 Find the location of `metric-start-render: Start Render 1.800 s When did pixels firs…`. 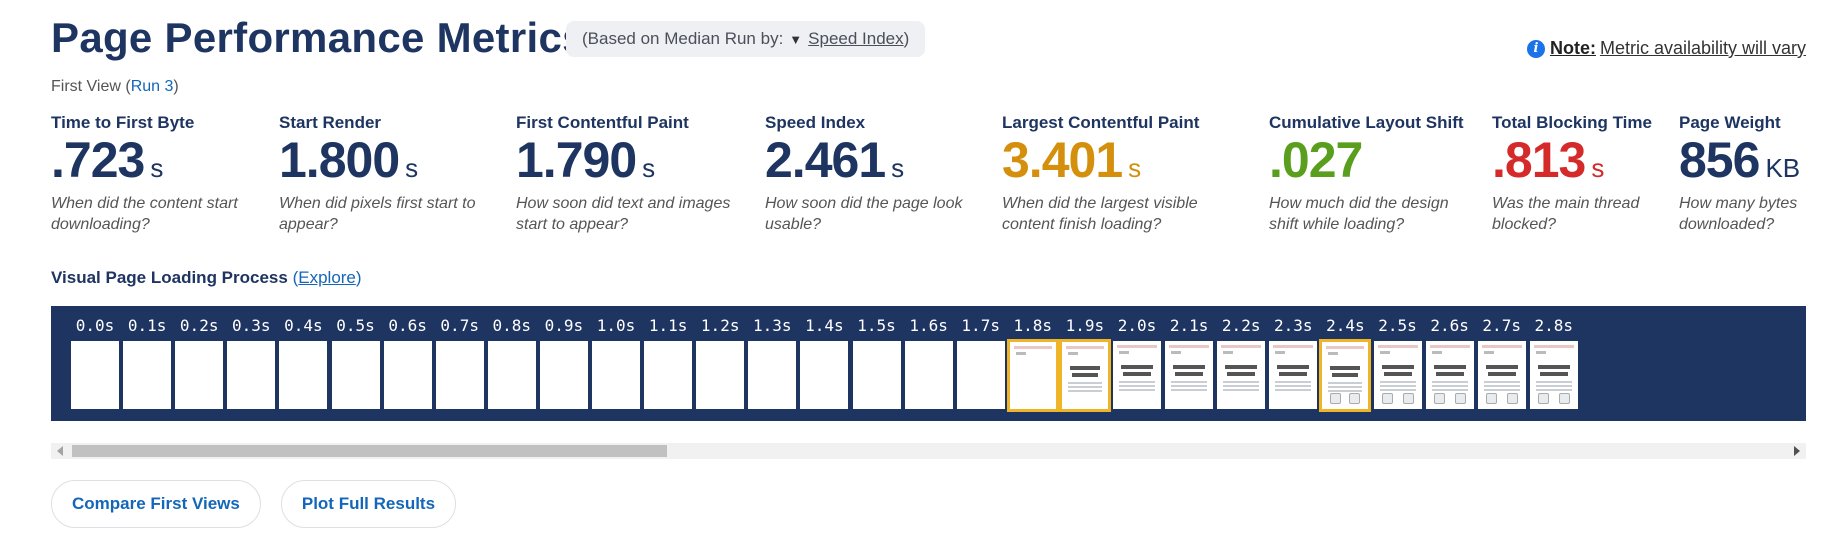

metric-start-render: Start Render 1.800 s When did pixels firs… is located at coordinates (377, 174).